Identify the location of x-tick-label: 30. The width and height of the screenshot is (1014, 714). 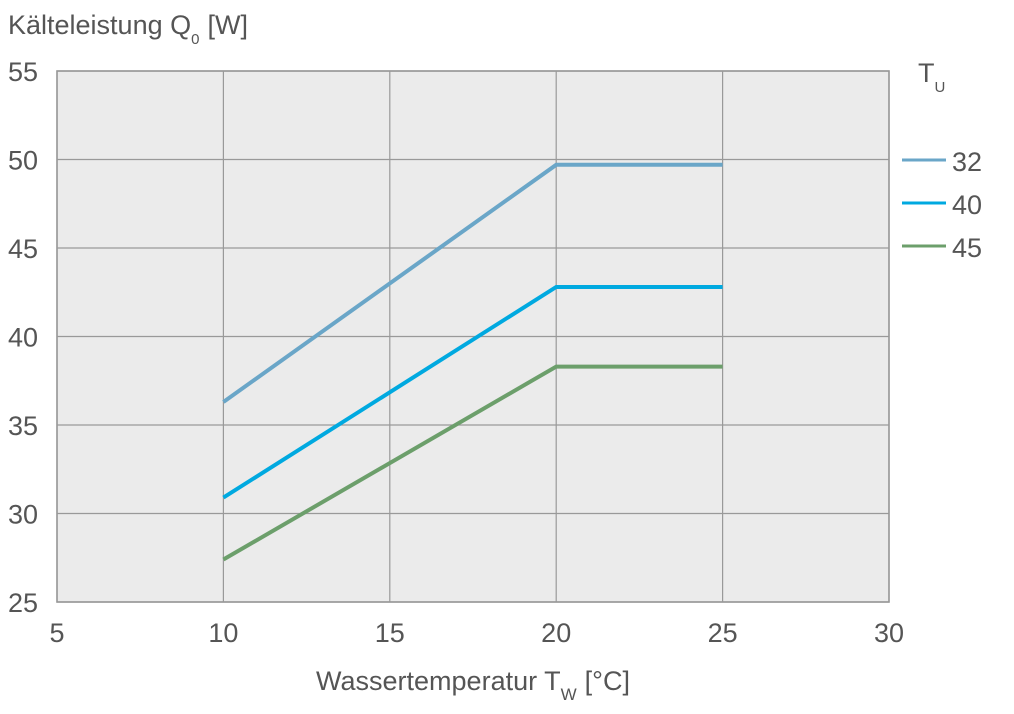
(889, 633).